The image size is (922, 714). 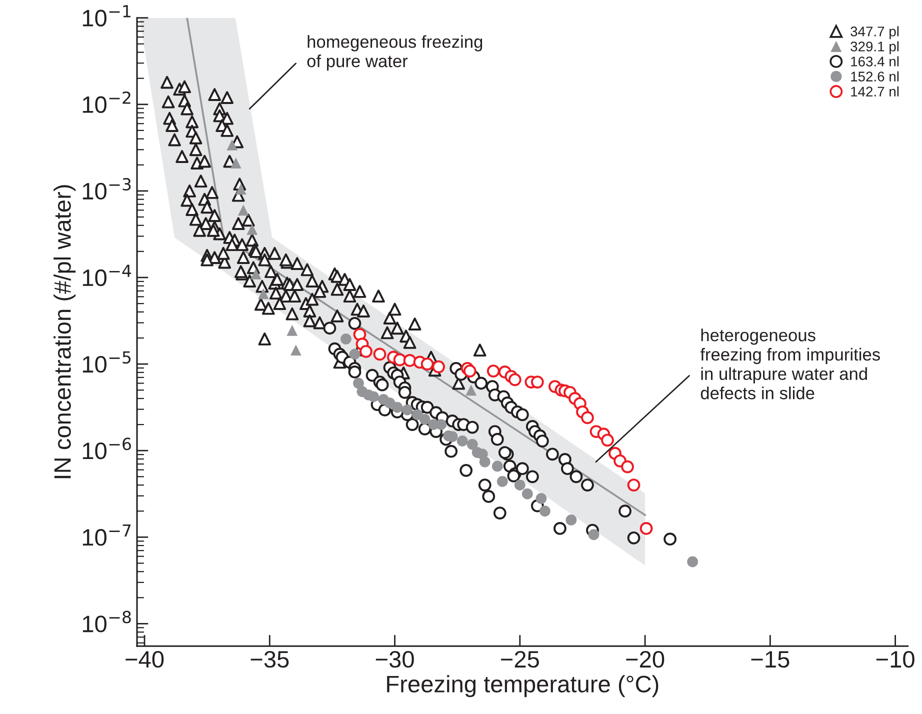 I want to click on y-tick-label: 10$^{−4}$, so click(x=107, y=275).